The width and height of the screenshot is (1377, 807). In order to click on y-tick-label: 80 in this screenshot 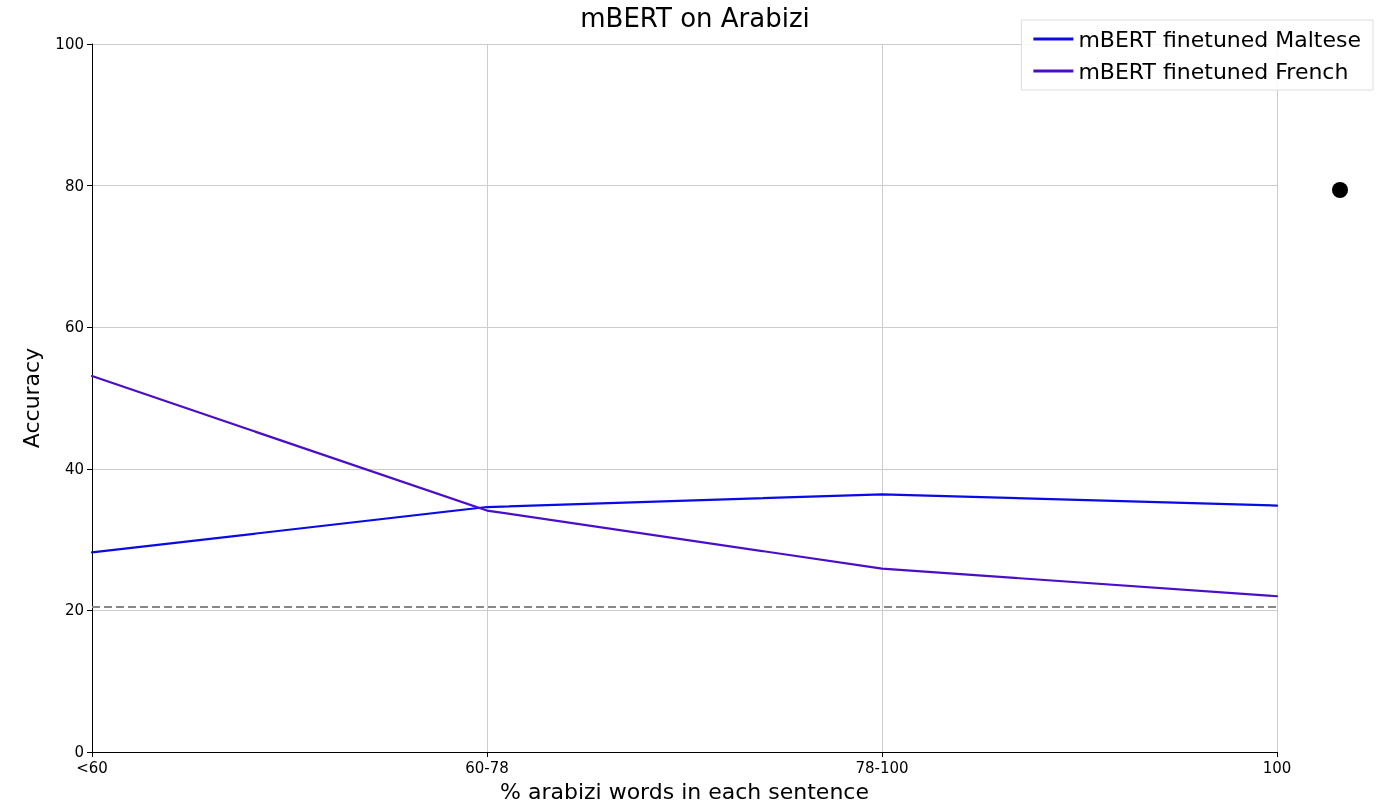, I will do `click(74, 185)`.